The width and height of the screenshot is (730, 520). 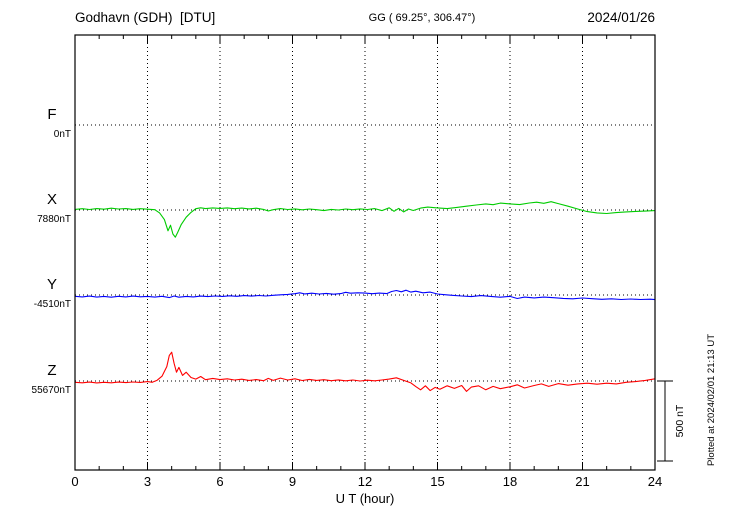 What do you see at coordinates (145, 17) in the screenshot?
I see `station-title: Godhavn (GDH) [DTU]` at bounding box center [145, 17].